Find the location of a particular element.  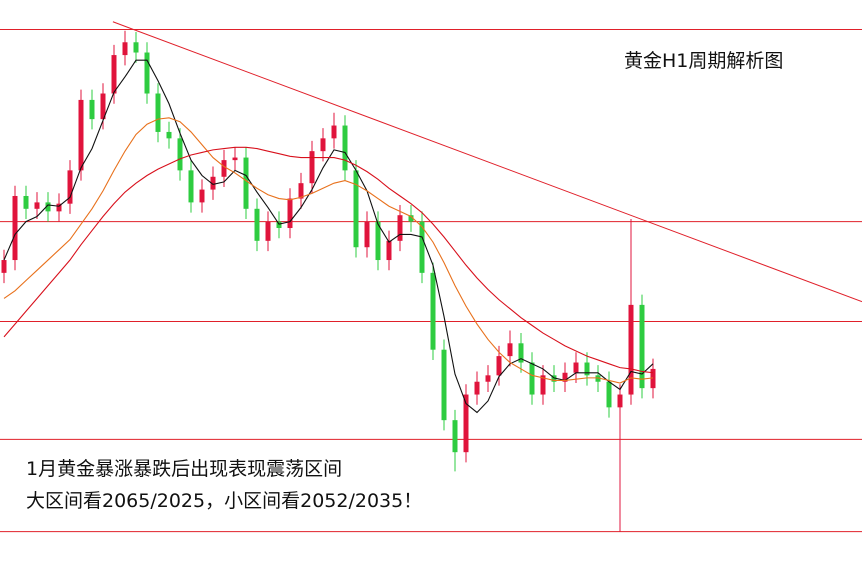

chart-title: 黄金H1周期解析图 is located at coordinates (703, 61).